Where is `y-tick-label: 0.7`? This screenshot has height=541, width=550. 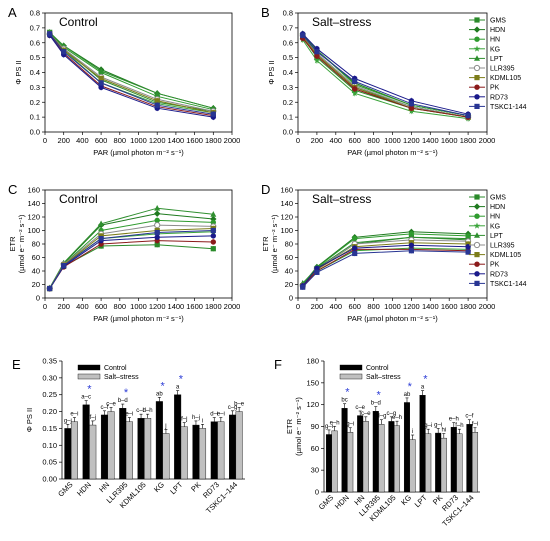
y-tick-label: 0.7 is located at coordinates (288, 27).